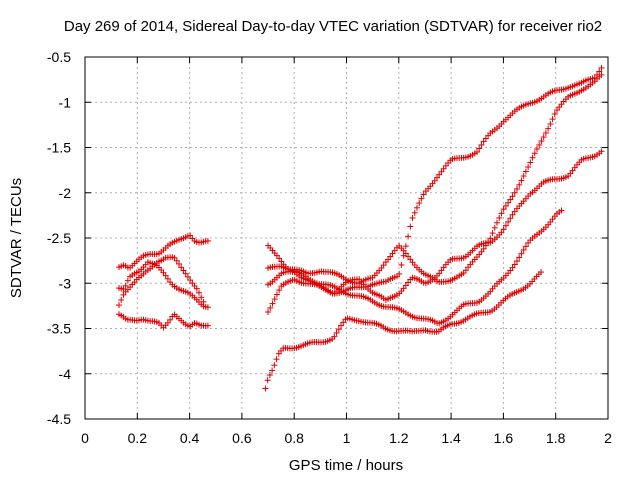  Describe the element at coordinates (242, 438) in the screenshot. I see `x-tick-label: 0.6` at that location.